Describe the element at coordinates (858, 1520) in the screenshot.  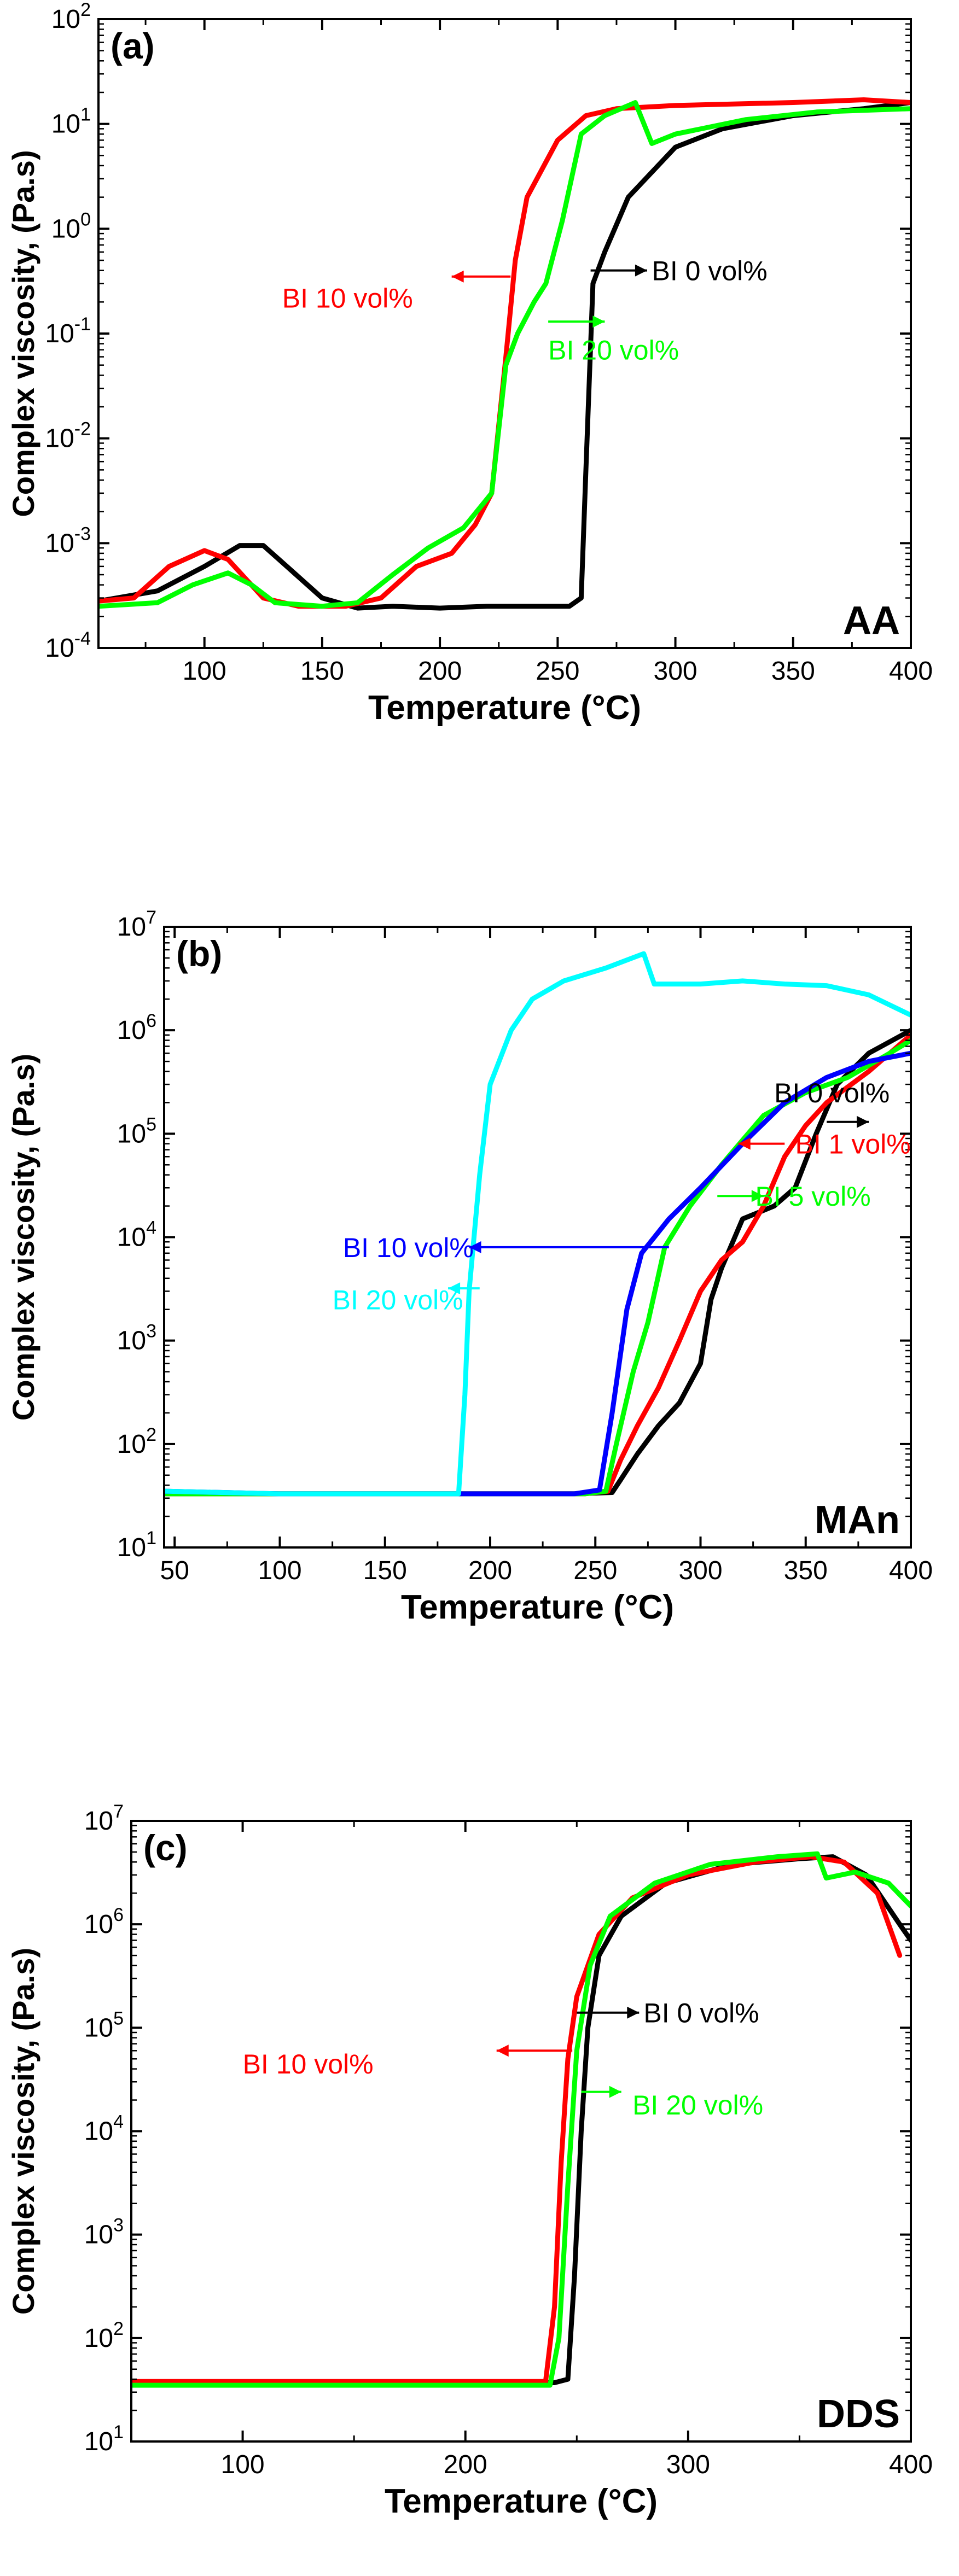
I see `corner-label: MAn` at that location.